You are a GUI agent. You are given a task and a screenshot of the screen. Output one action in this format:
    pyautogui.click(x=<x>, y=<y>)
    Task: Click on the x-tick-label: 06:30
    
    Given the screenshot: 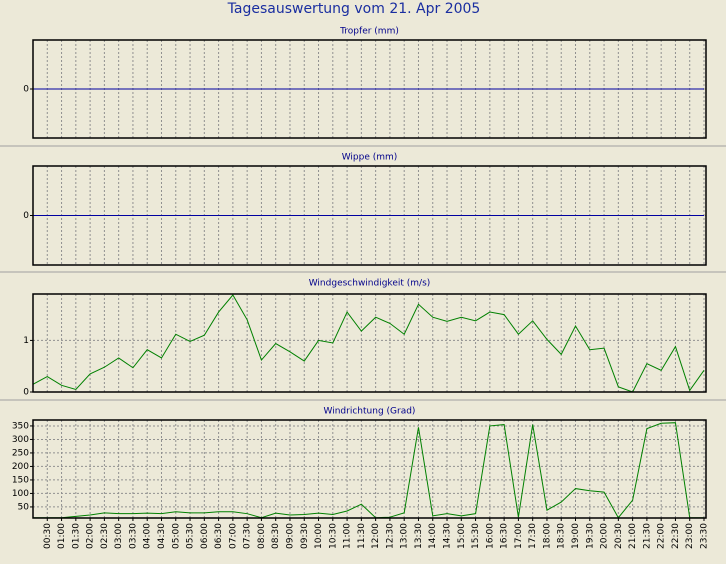 What is the action you would take?
    pyautogui.click(x=219, y=536)
    